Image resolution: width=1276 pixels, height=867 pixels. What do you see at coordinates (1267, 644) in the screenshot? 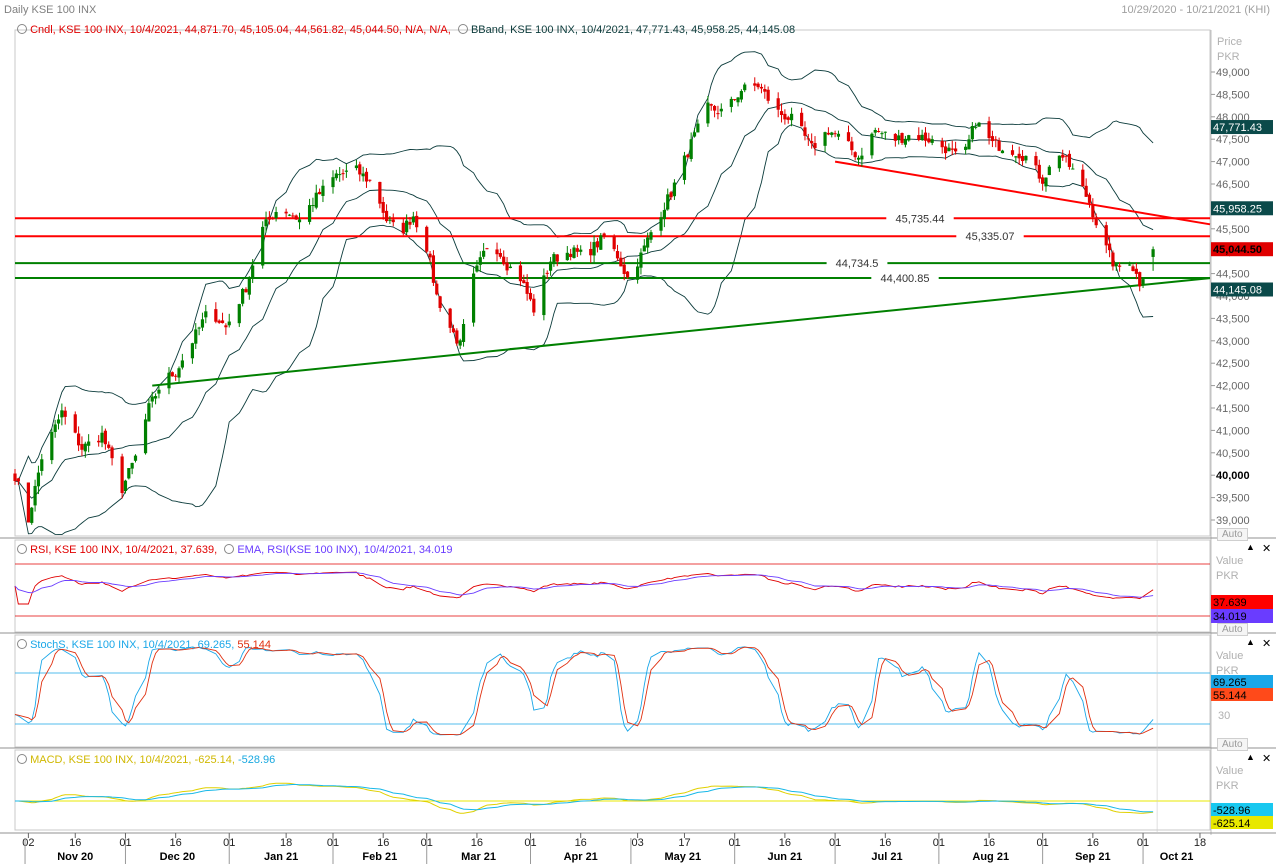
I see `stoch-close-icon: ✕` at bounding box center [1267, 644].